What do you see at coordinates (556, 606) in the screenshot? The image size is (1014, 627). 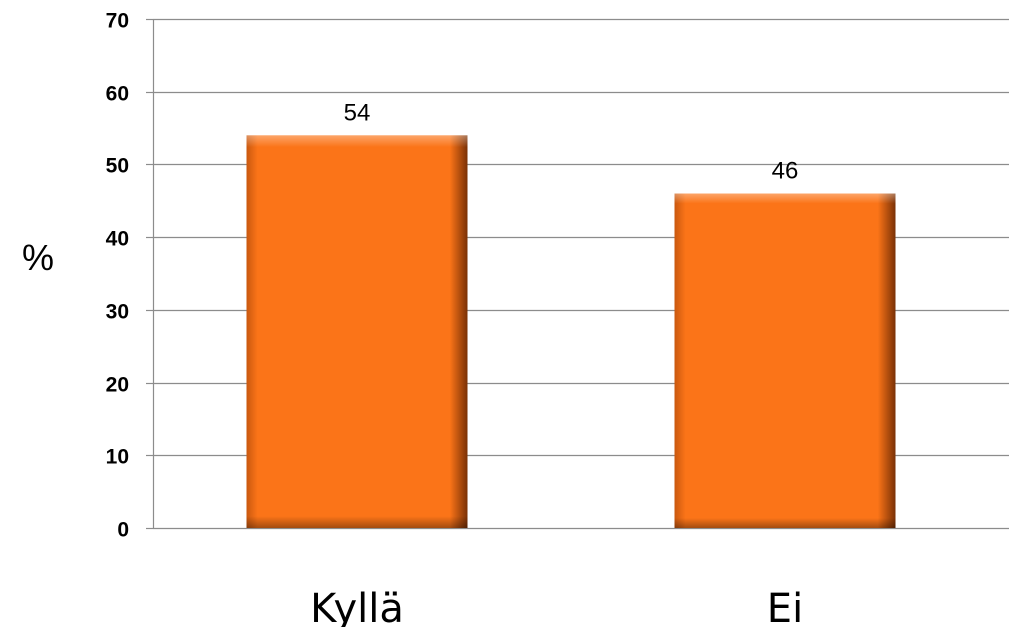 I see `category-labels: Kyllä Ei` at bounding box center [556, 606].